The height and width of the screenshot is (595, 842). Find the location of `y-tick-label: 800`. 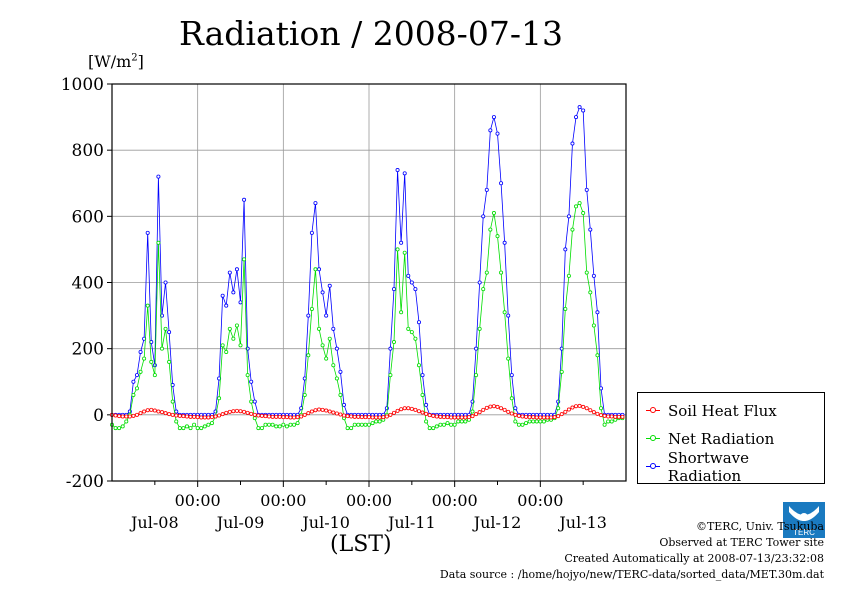

y-tick-label: 800 is located at coordinates (88, 151).